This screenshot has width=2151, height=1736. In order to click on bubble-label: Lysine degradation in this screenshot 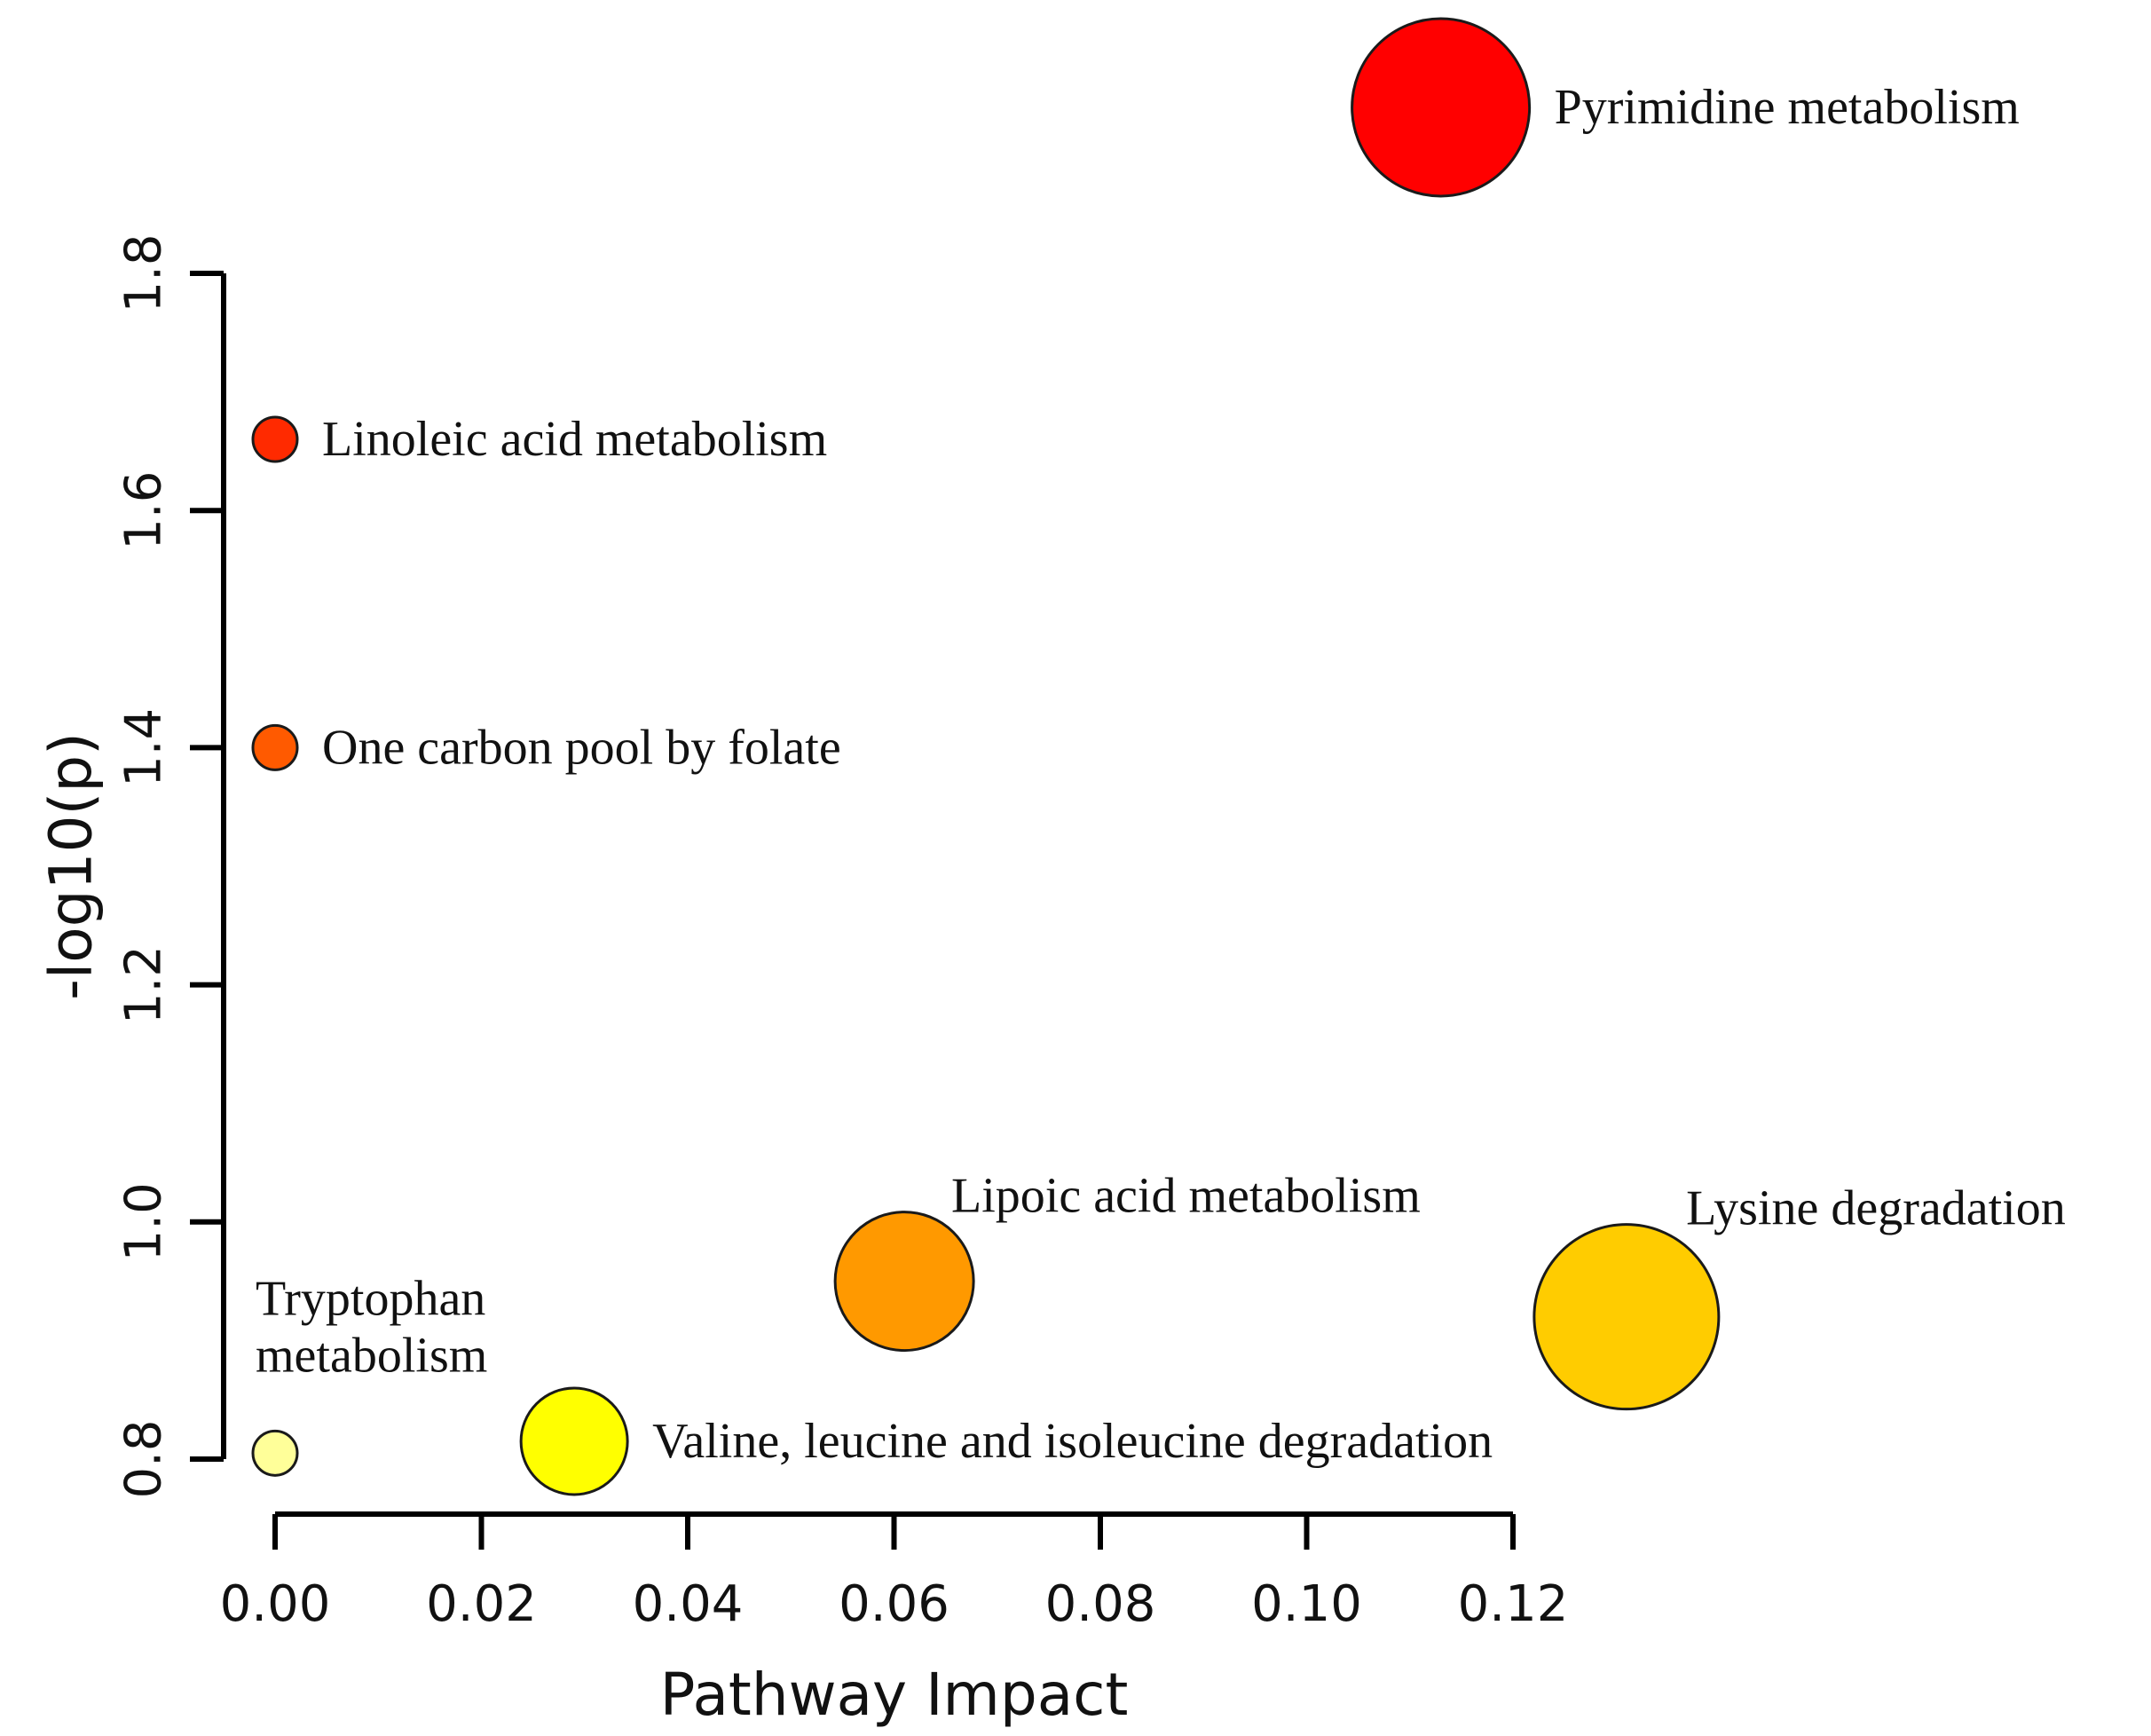, I will do `click(1876, 1208)`.